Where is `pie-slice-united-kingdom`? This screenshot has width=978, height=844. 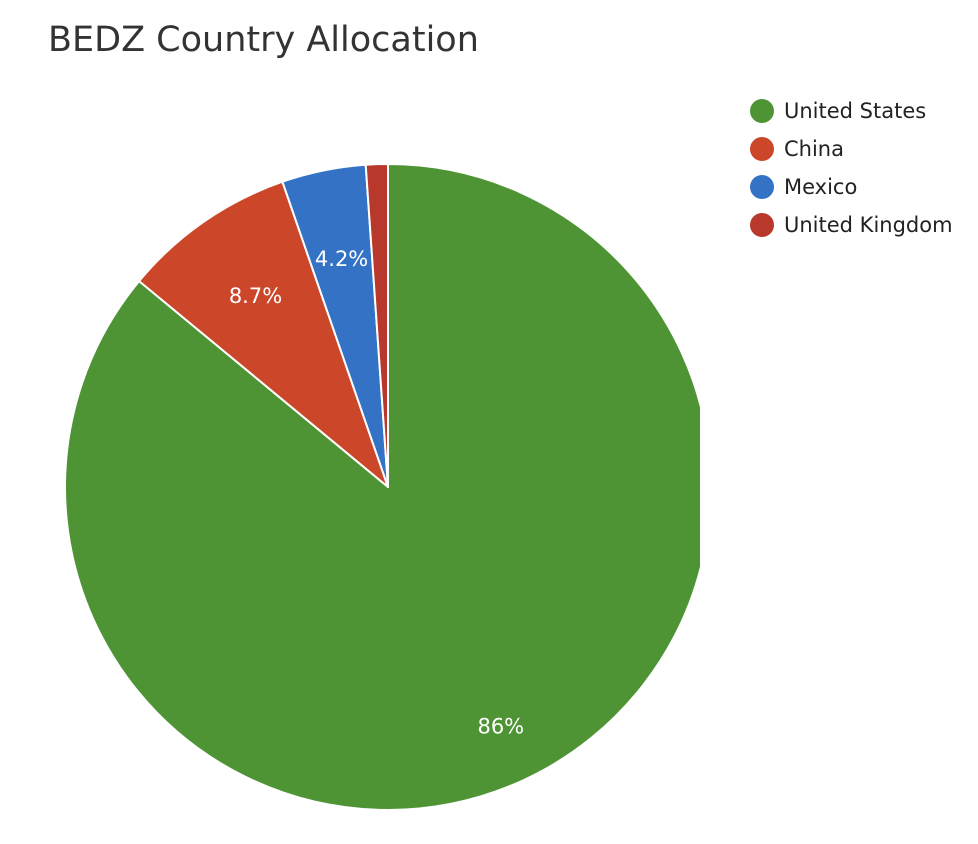 pie-slice-united-kingdom is located at coordinates (376, 325).